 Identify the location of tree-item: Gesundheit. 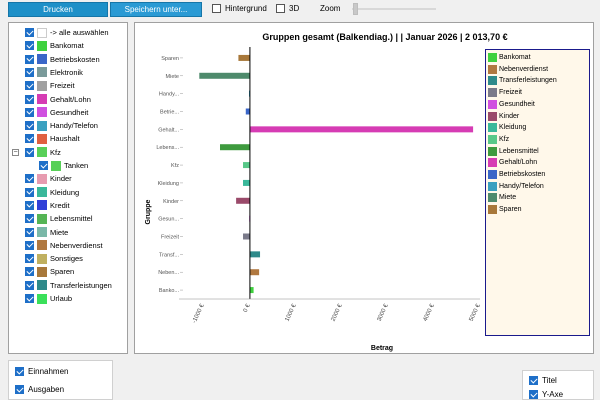
(56, 112).